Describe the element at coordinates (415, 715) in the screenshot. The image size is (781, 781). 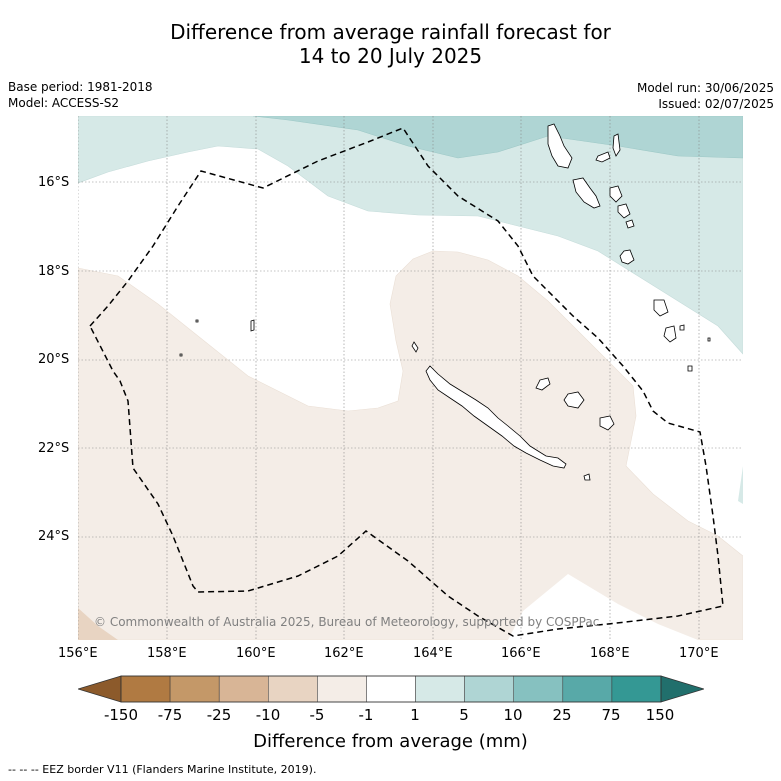
I see `colorbar-tick-label: 1` at that location.